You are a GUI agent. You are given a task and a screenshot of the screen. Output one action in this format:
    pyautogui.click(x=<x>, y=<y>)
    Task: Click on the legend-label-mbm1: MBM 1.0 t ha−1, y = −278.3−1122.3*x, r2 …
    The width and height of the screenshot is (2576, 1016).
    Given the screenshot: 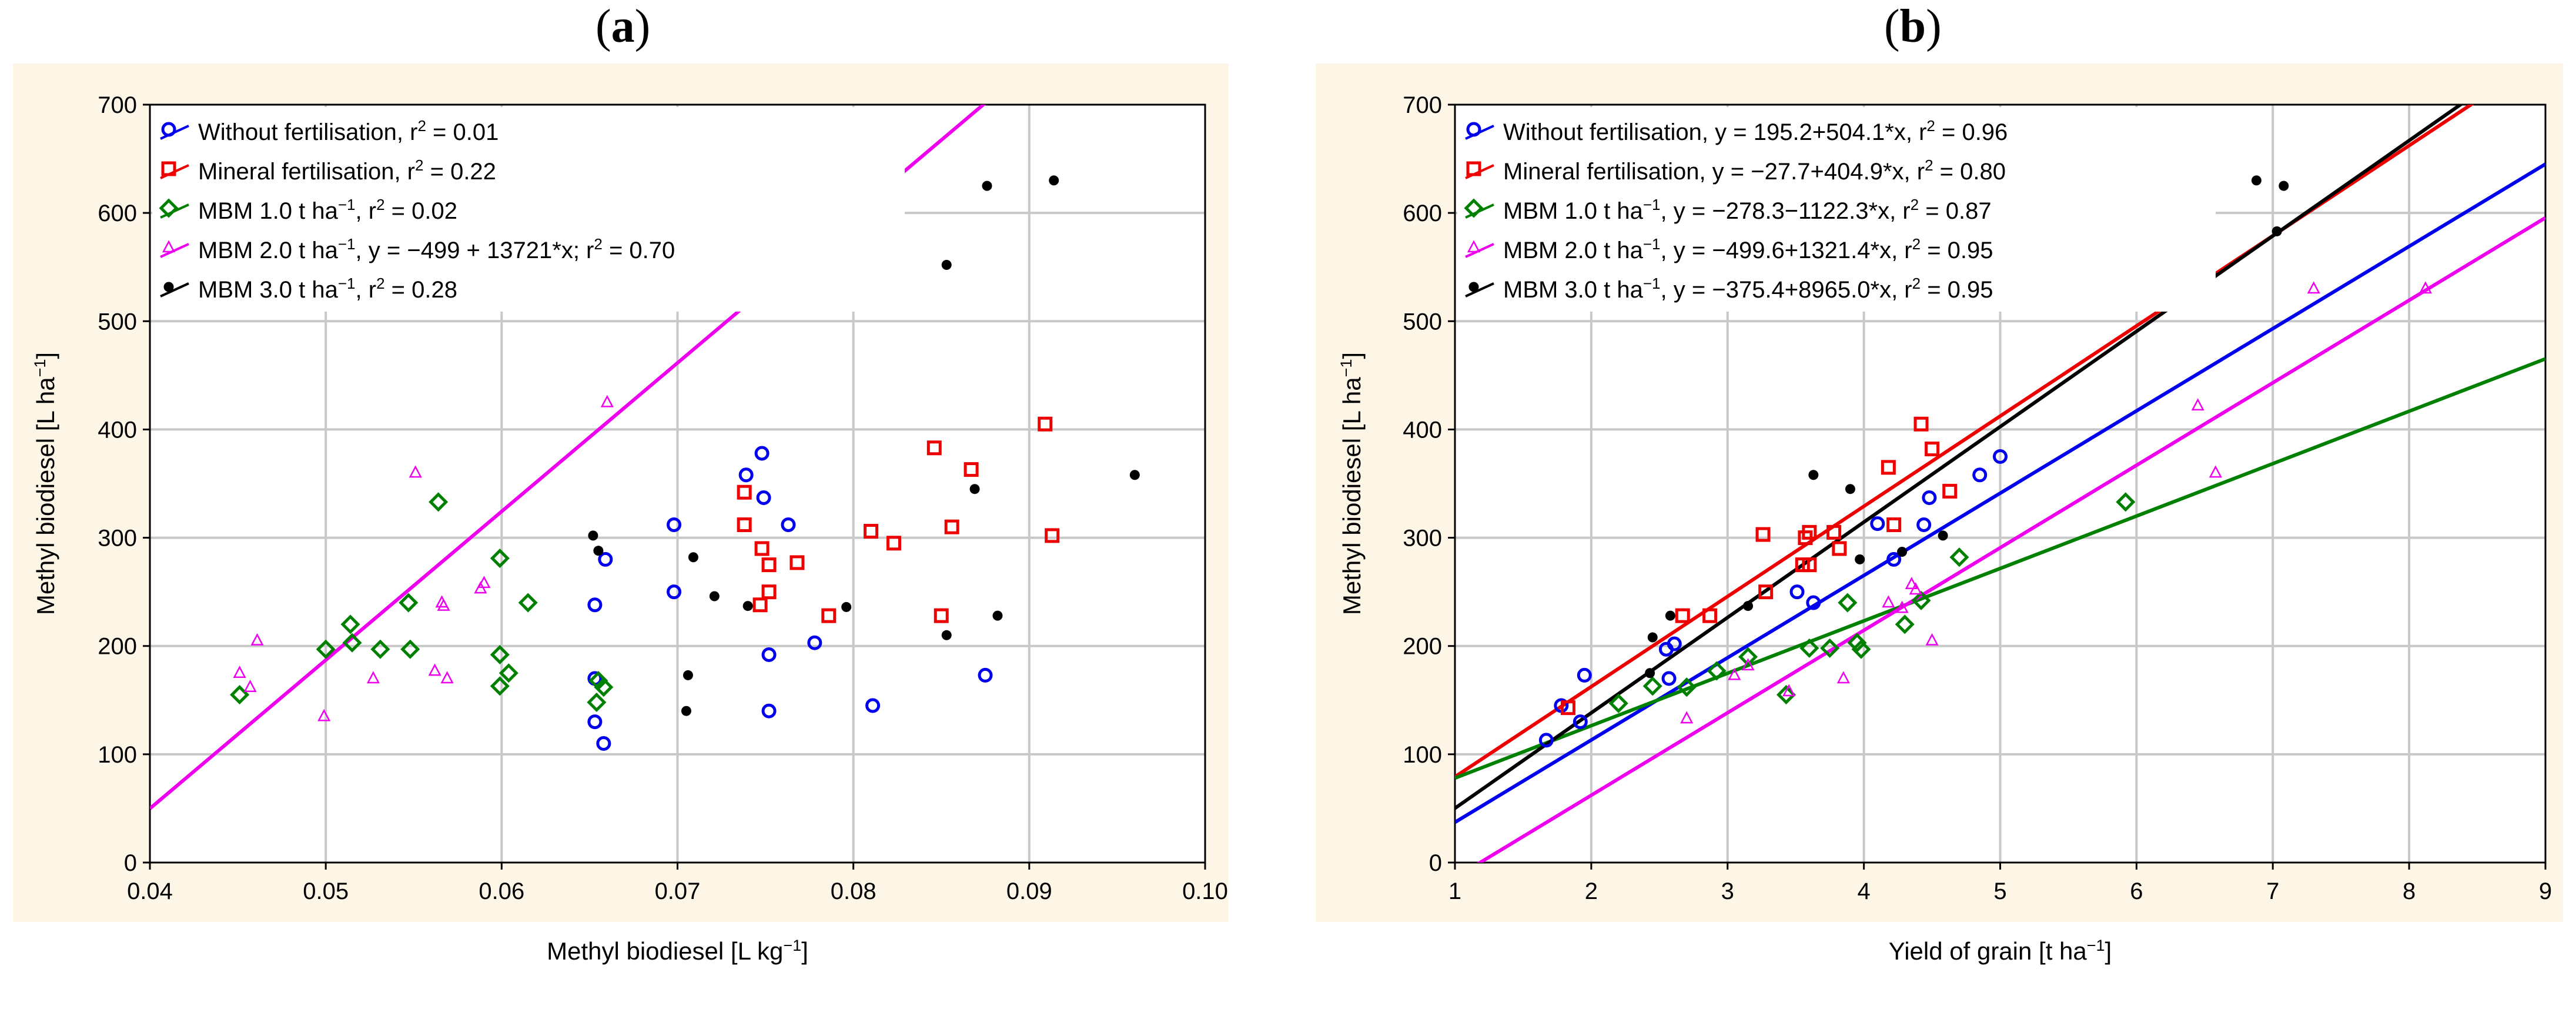 What is the action you would take?
    pyautogui.click(x=1747, y=210)
    